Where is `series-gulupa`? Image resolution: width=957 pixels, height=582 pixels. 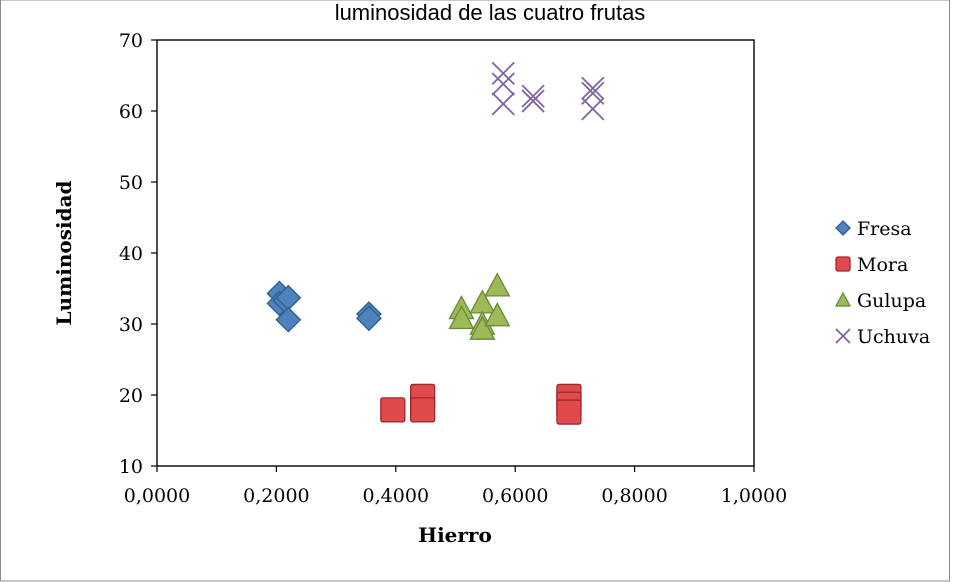
series-gulupa is located at coordinates (479, 306).